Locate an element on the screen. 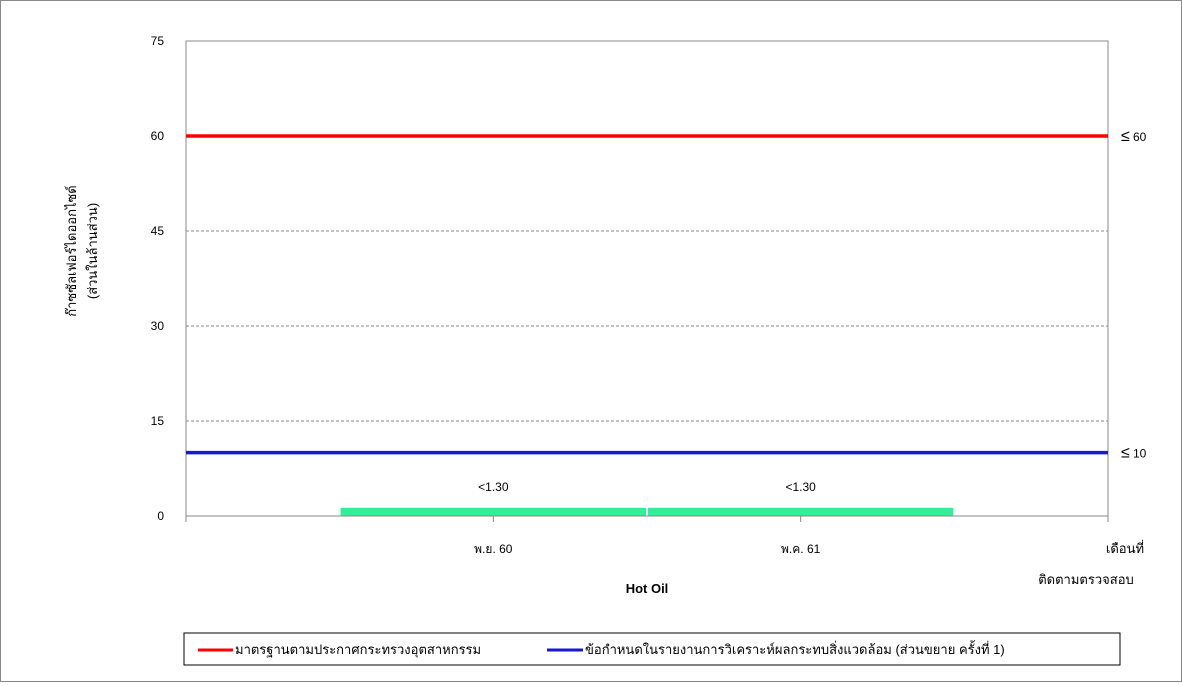 The height and width of the screenshot is (686, 1182). x-axis-note-line2: ติดตามตรวจสอบ is located at coordinates (1086, 579).